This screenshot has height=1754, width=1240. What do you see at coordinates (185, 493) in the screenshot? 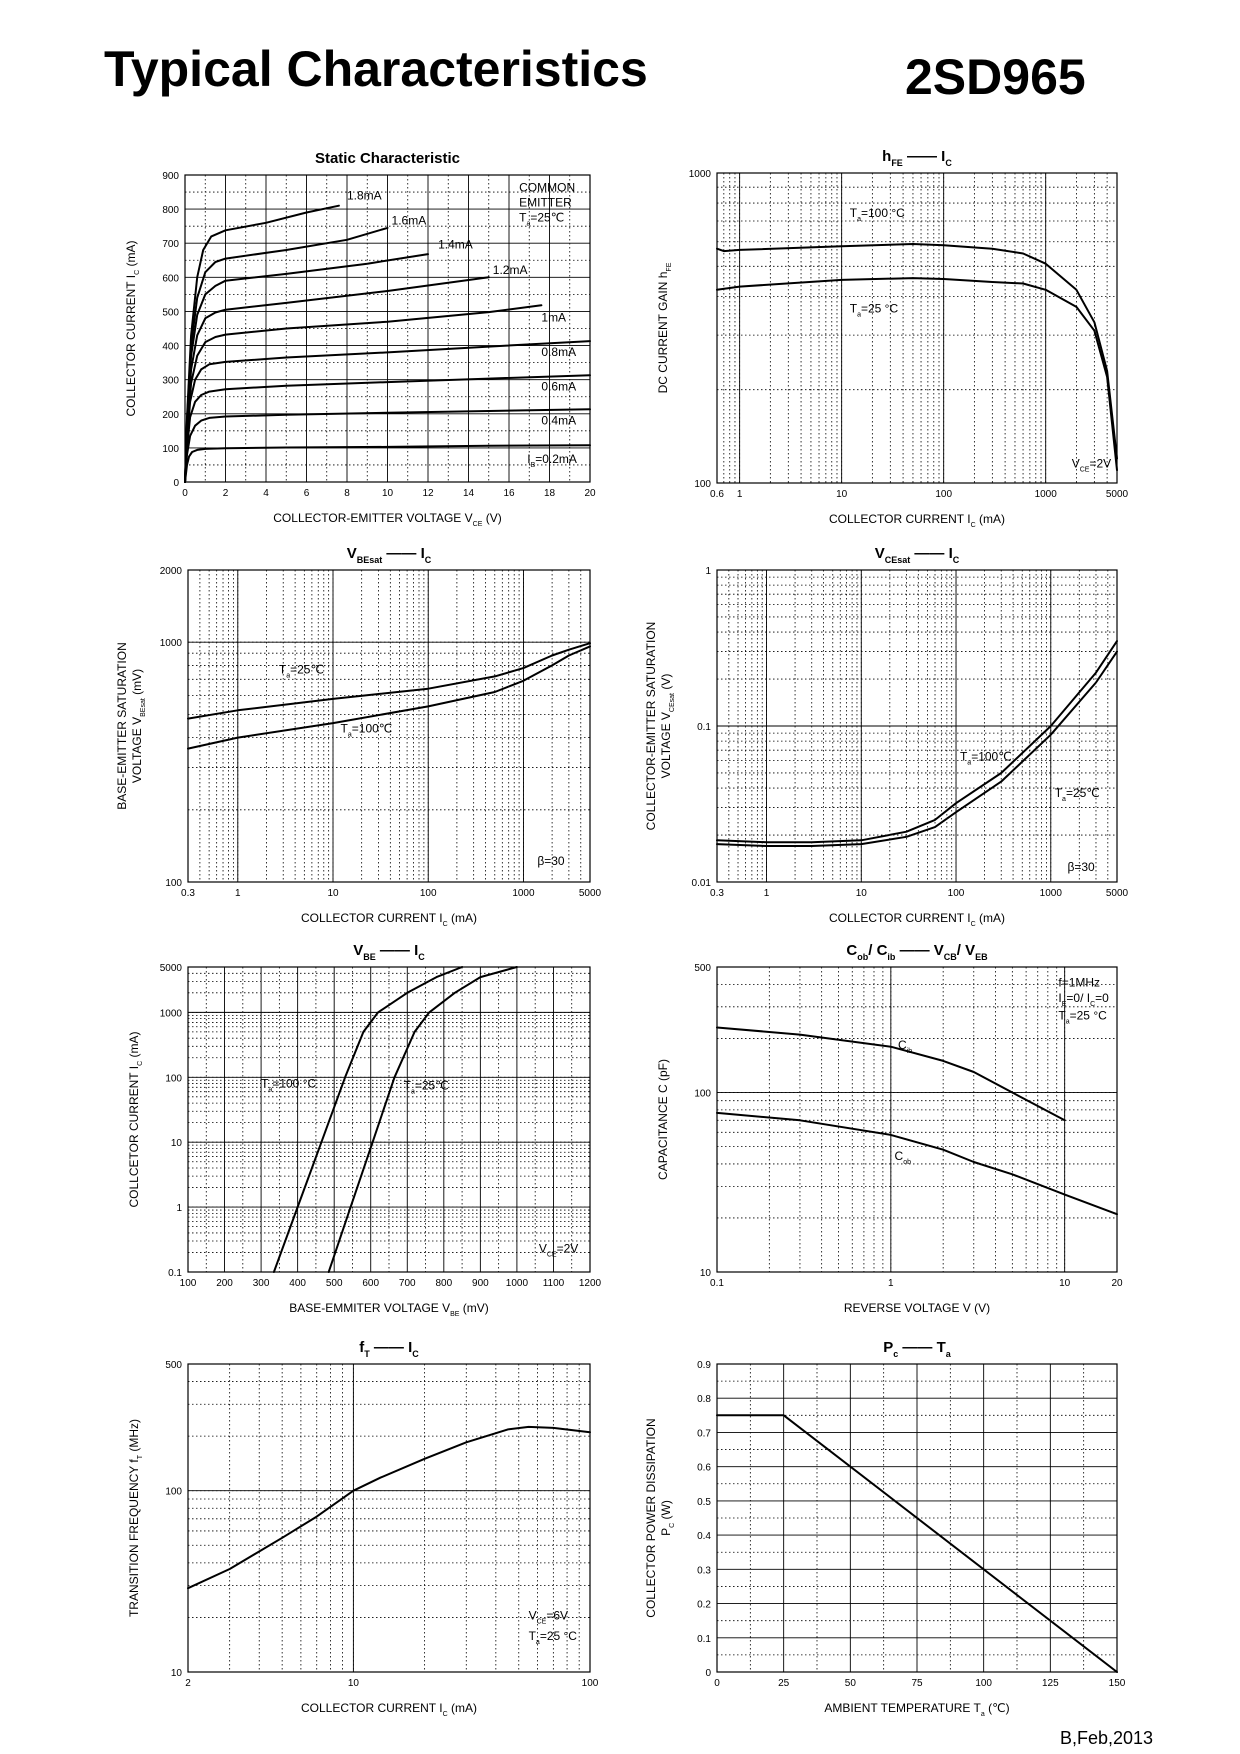
I see `x-tick-label: 0` at bounding box center [185, 493].